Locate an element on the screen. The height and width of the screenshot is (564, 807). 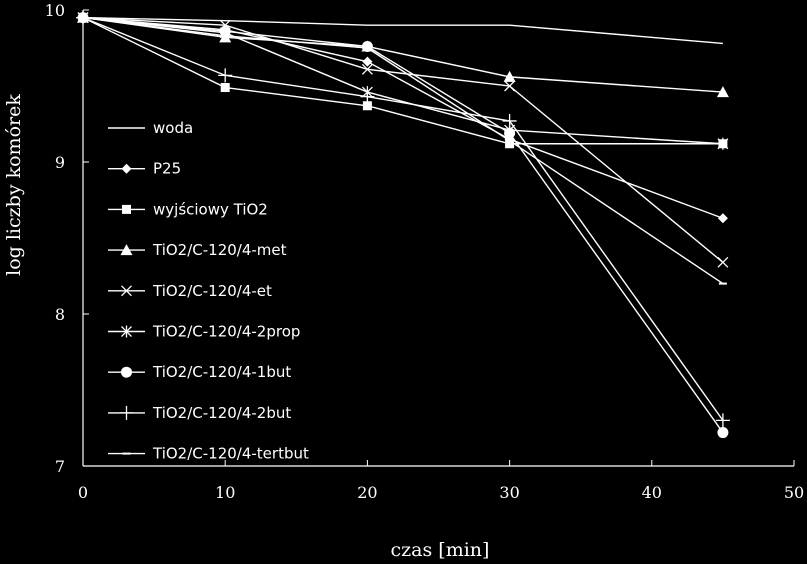
y-tick-label: 9 is located at coordinates (60, 162).